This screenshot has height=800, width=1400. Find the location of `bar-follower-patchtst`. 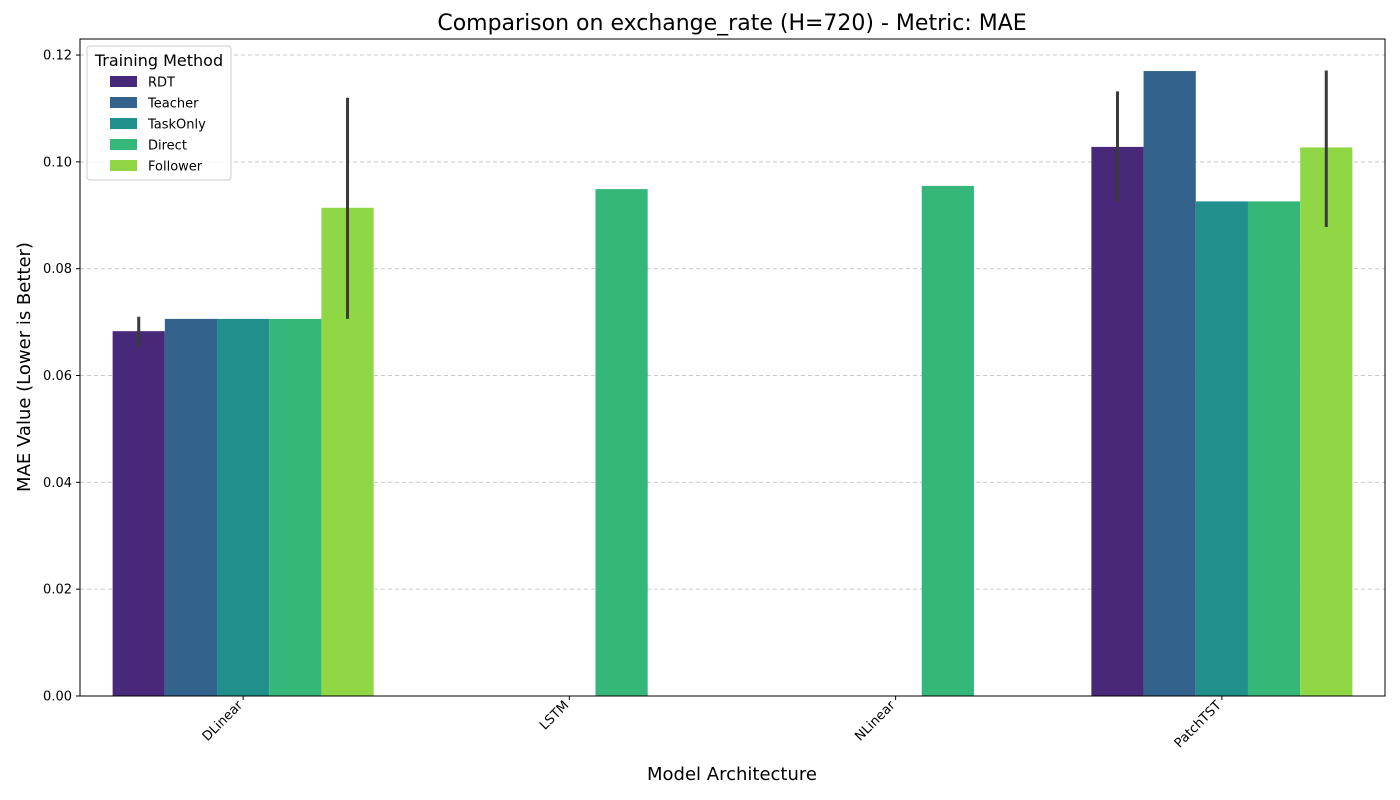

bar-follower-patchtst is located at coordinates (1326, 421).